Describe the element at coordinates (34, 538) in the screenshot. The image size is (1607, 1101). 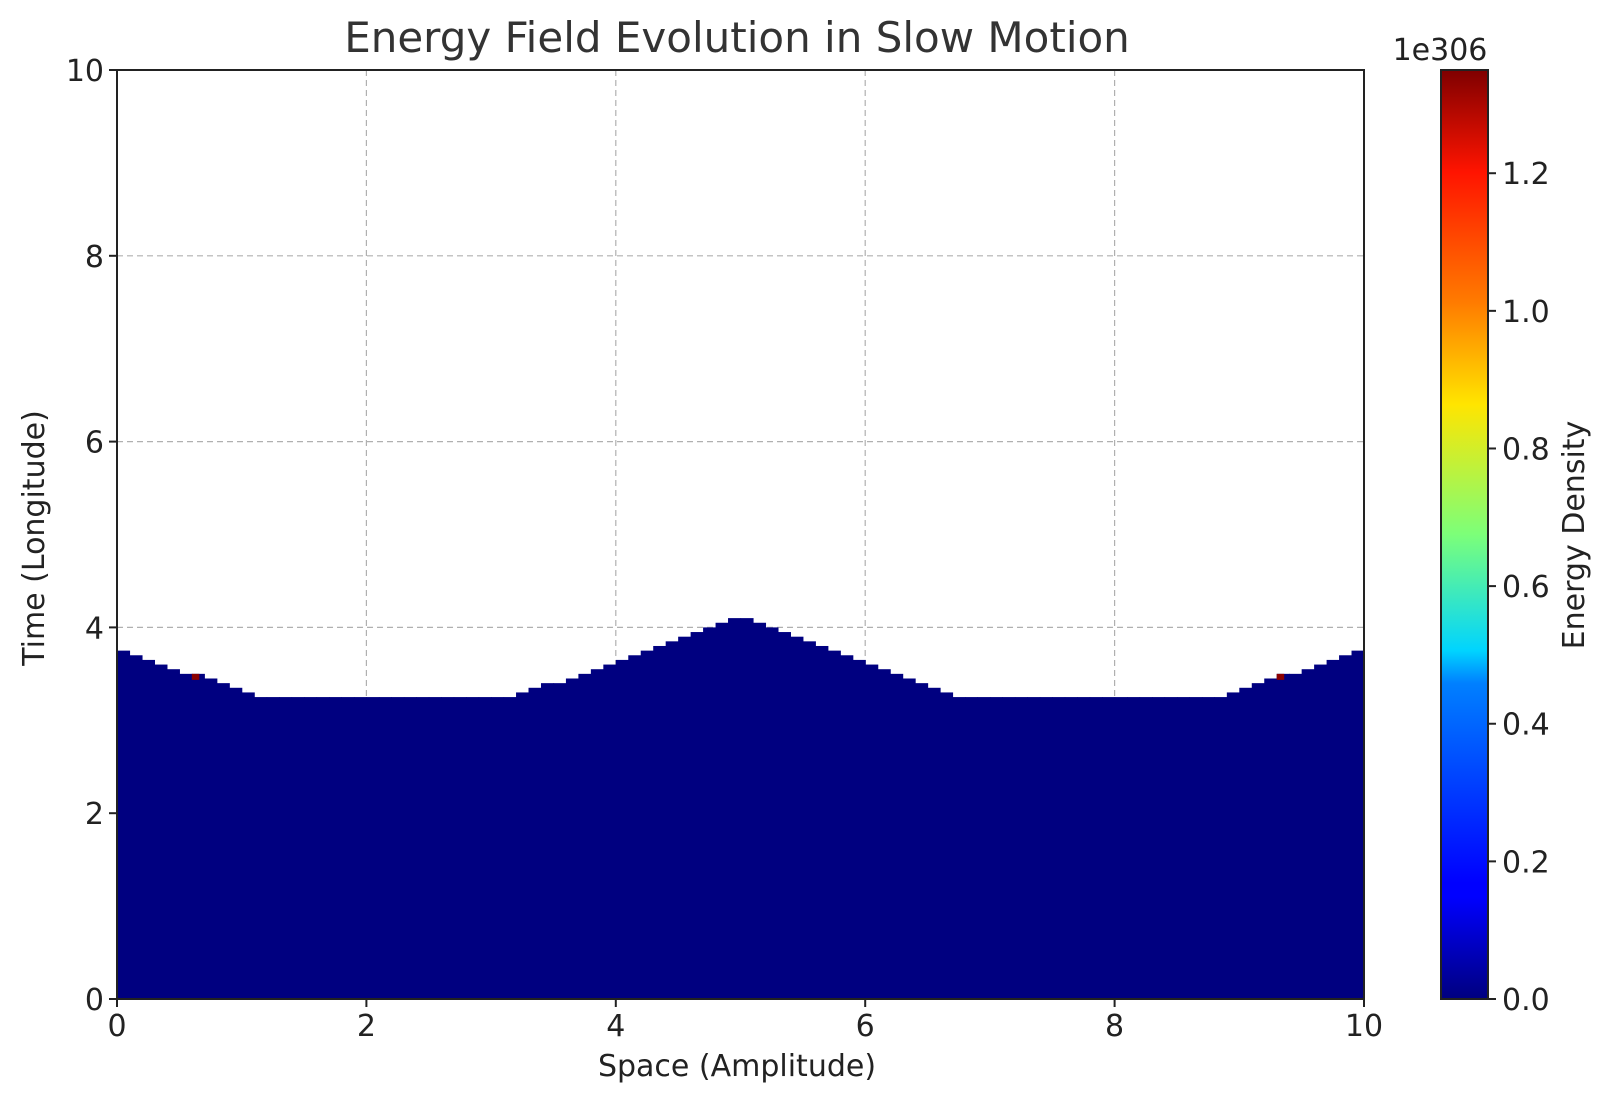
I see `y-axis-label: Time (Longitude)` at that location.